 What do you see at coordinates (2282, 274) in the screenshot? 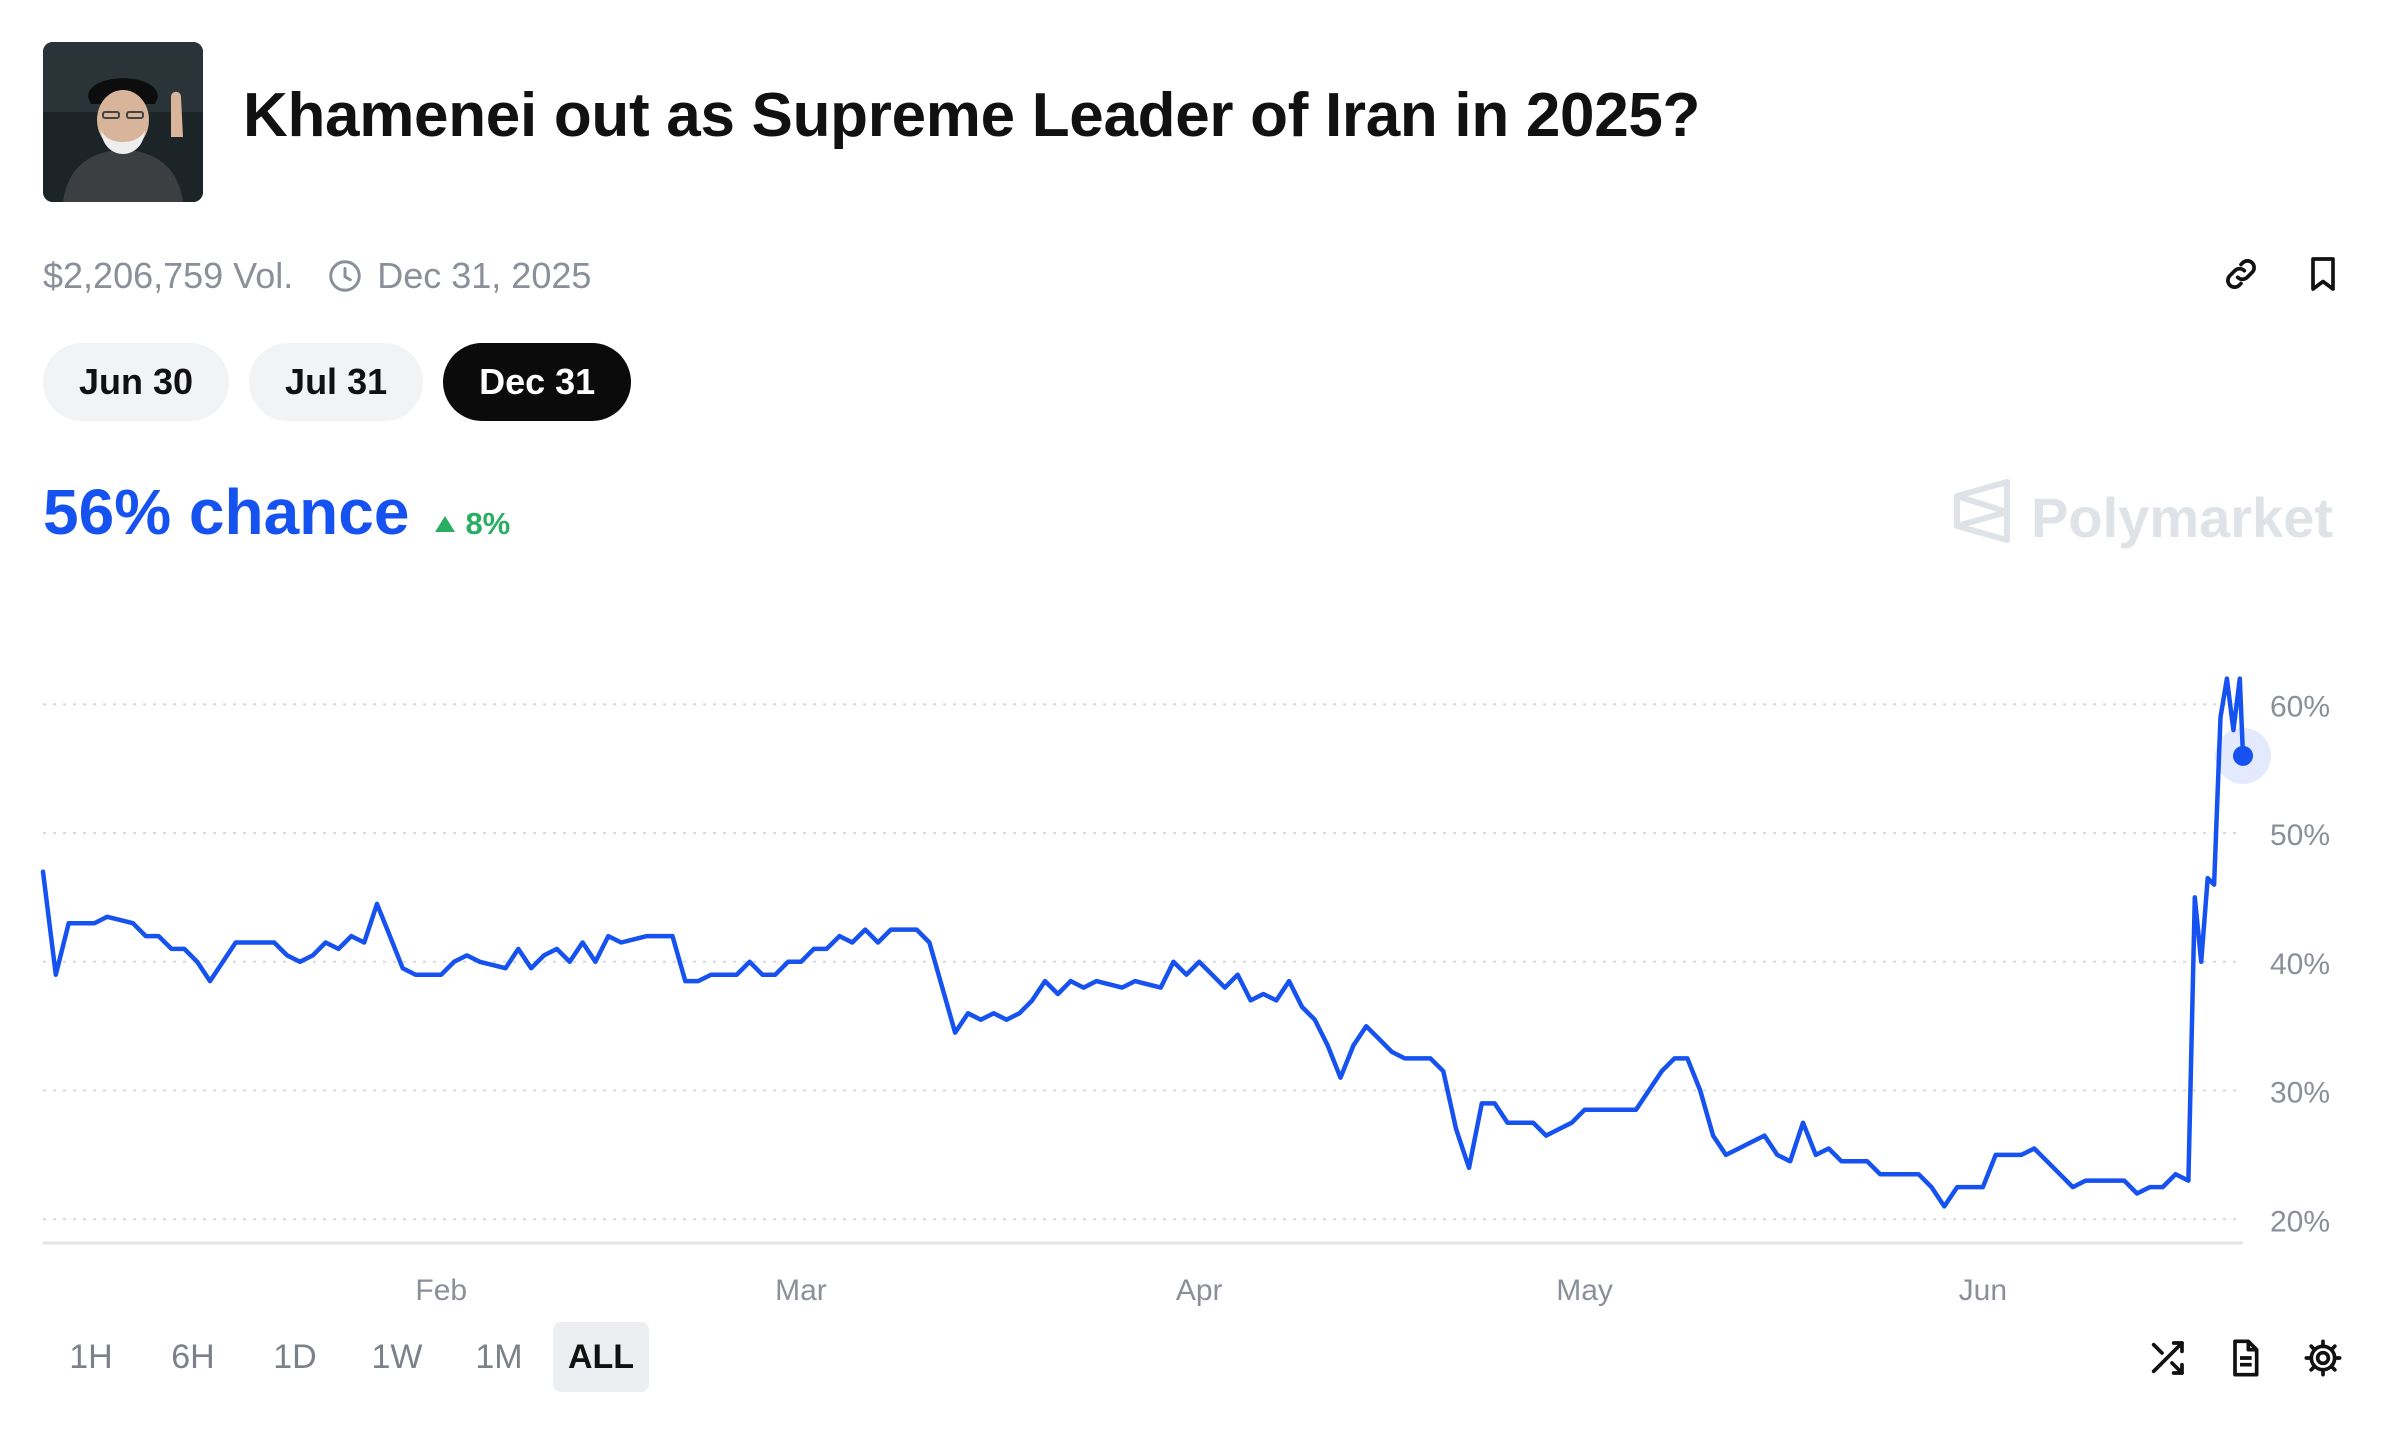
I see `header-actions` at bounding box center [2282, 274].